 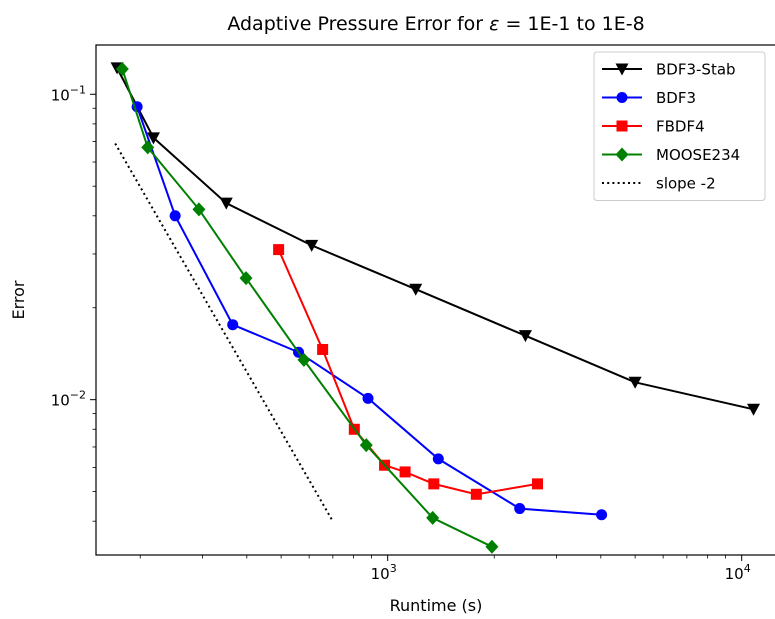 I want to click on legend-box, so click(x=679, y=126).